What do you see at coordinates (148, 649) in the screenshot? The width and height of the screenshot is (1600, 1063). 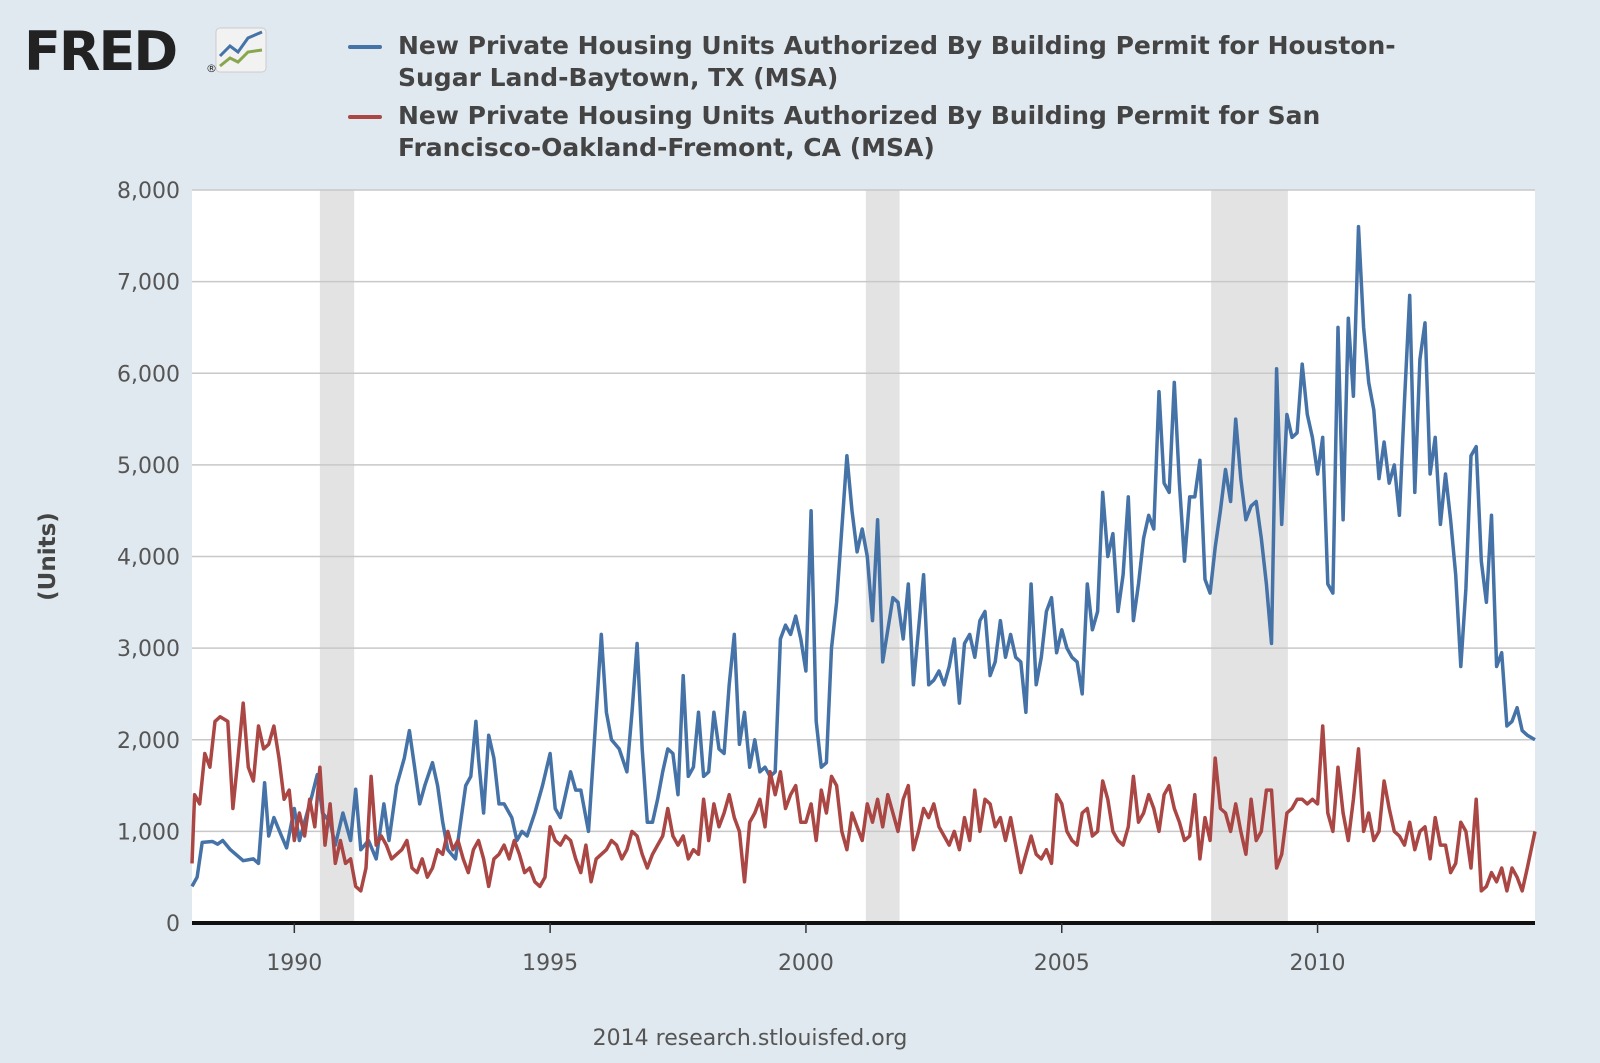 I see `y-tick-label: 3,000` at bounding box center [148, 649].